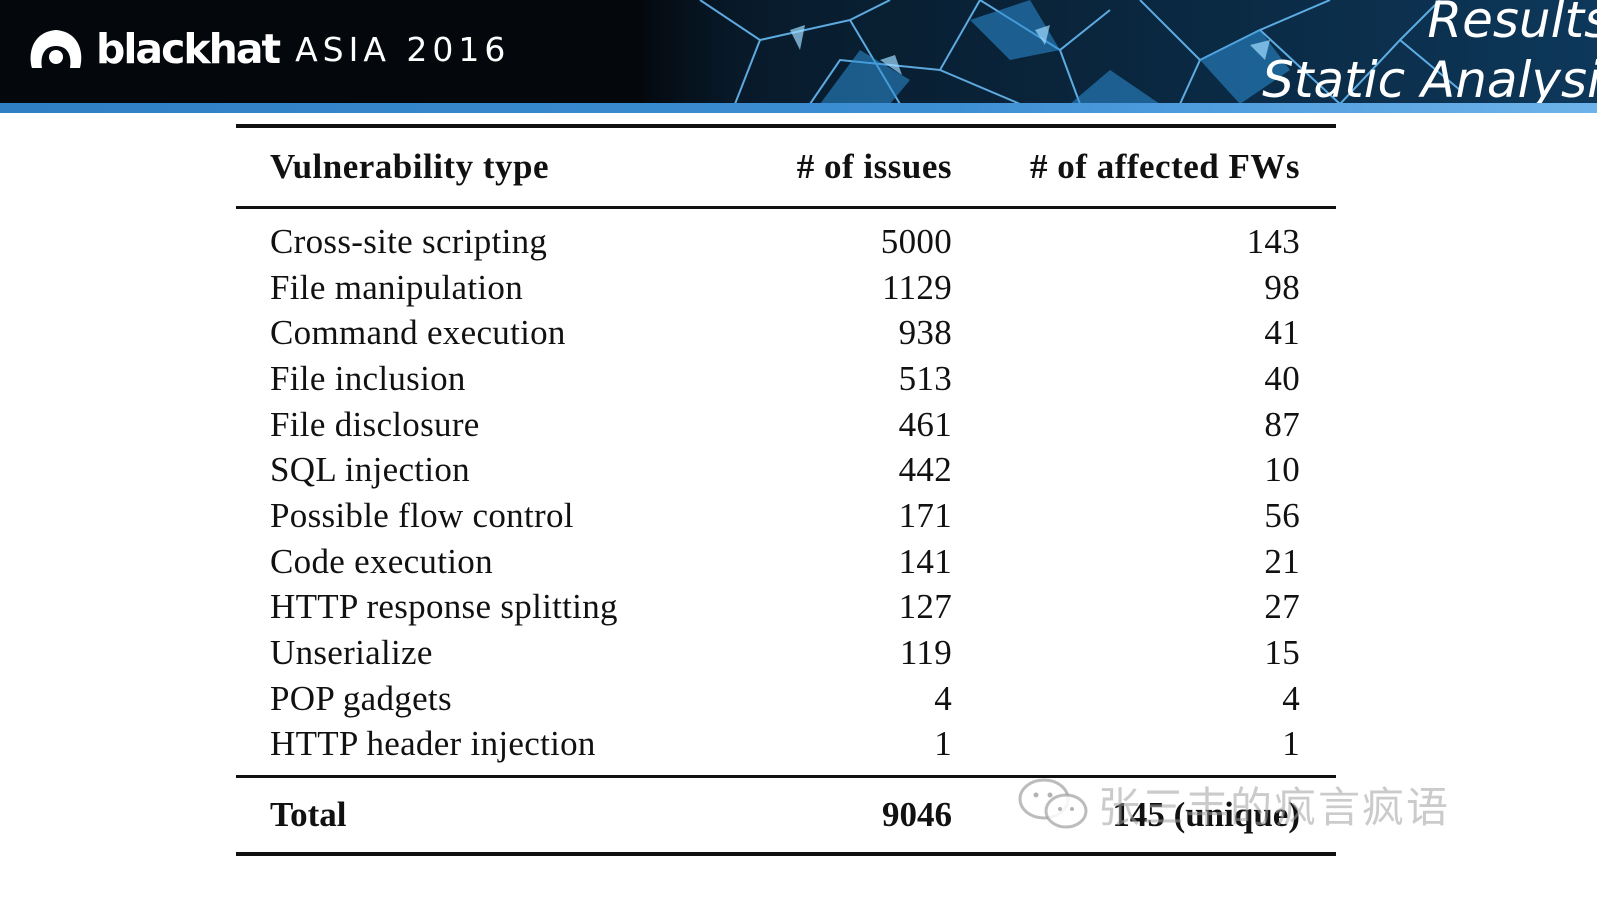 The height and width of the screenshot is (899, 1597). What do you see at coordinates (1282, 287) in the screenshot?
I see `cell-fws: 98` at bounding box center [1282, 287].